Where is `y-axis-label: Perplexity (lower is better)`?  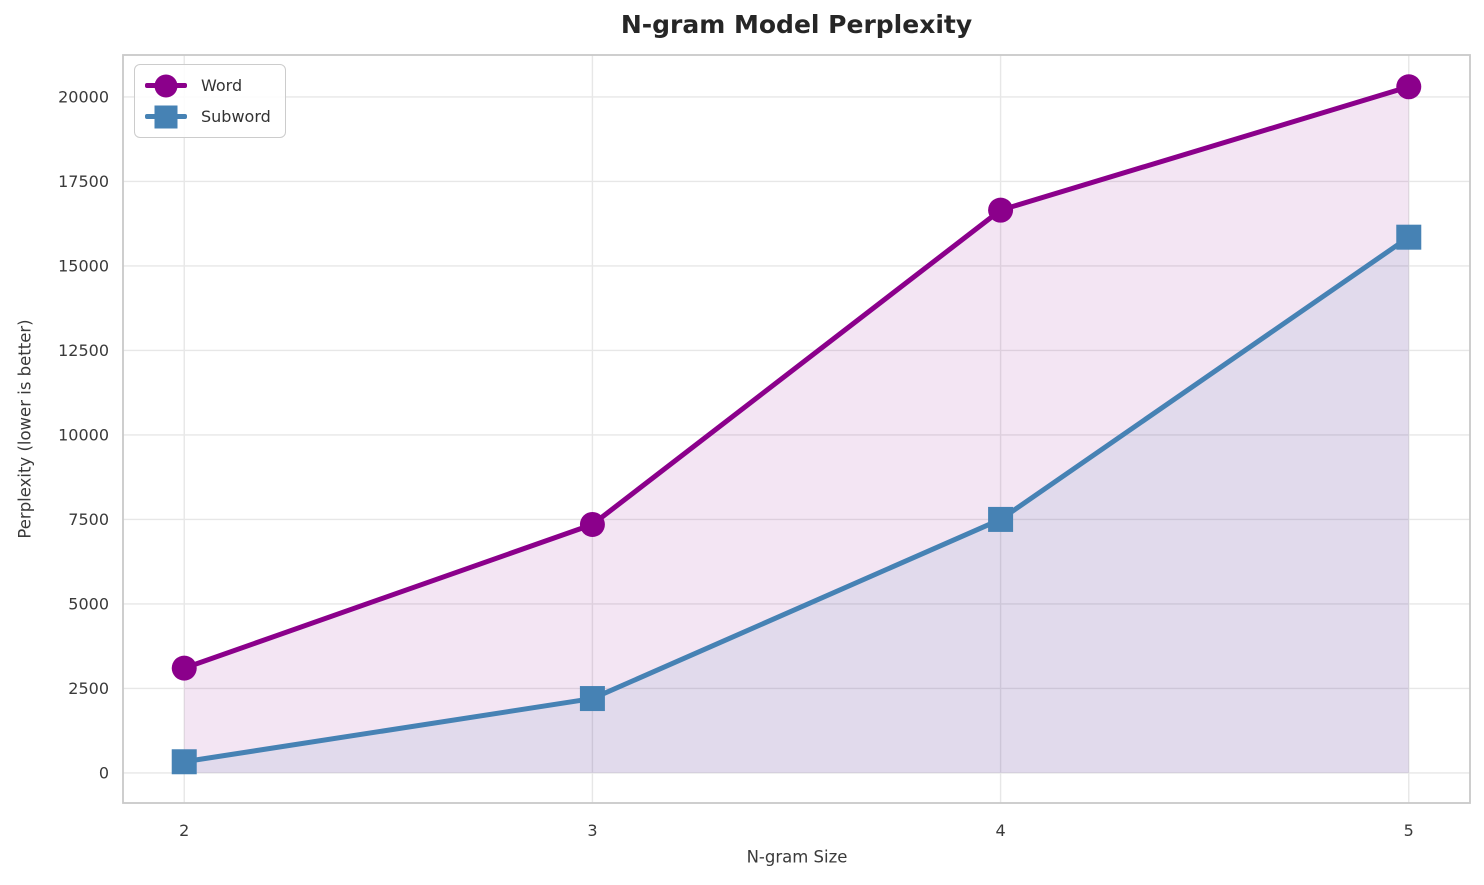 y-axis-label: Perplexity (lower is better) is located at coordinates (25, 429).